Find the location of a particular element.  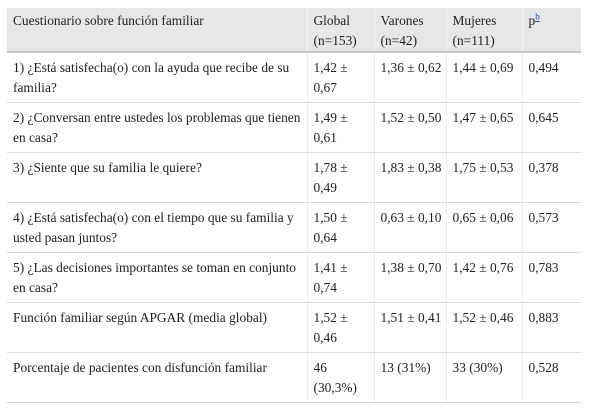

cell-p: 0,883 is located at coordinates (551, 327).